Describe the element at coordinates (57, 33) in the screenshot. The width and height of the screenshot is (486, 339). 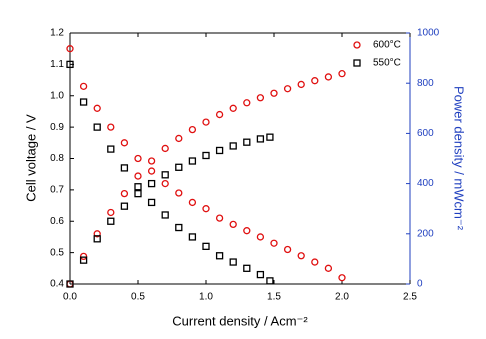
I see `y-tick-label: 1.2` at that location.